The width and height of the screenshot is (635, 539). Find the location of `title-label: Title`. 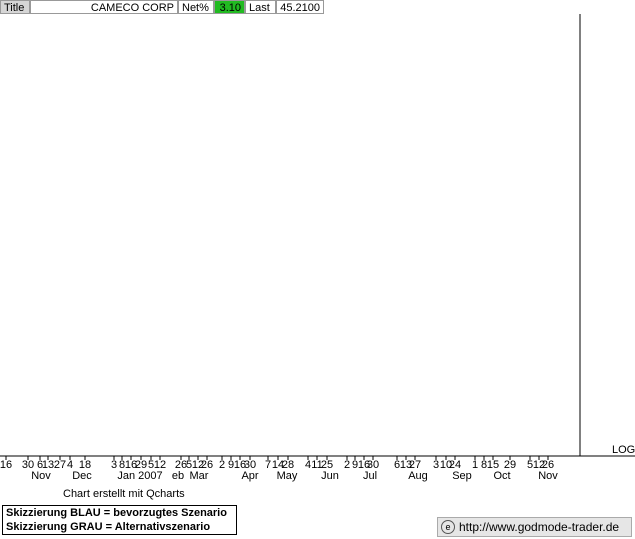

title-label: Title is located at coordinates (15, 7).